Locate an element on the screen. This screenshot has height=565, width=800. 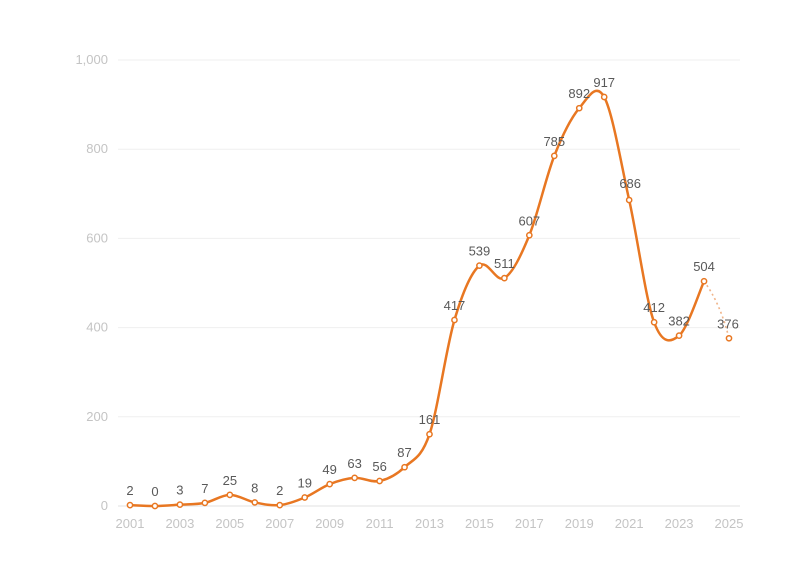
data-label: 785 is located at coordinates (554, 141).